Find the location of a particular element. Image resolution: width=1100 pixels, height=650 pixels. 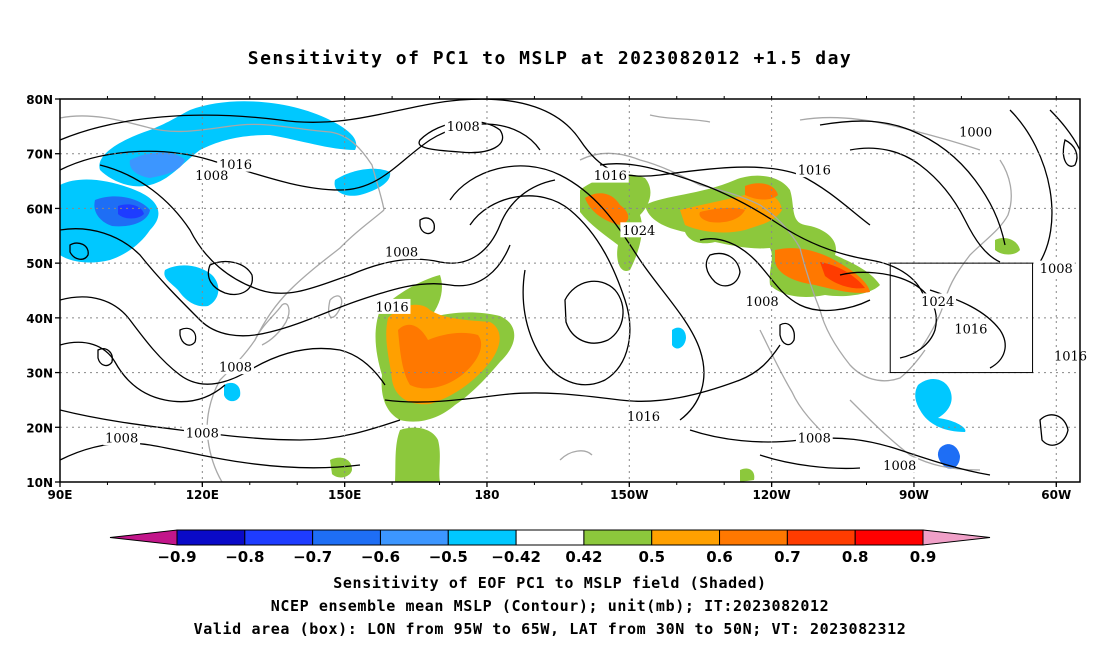

negative-region-okhotsk is located at coordinates (362, 182).